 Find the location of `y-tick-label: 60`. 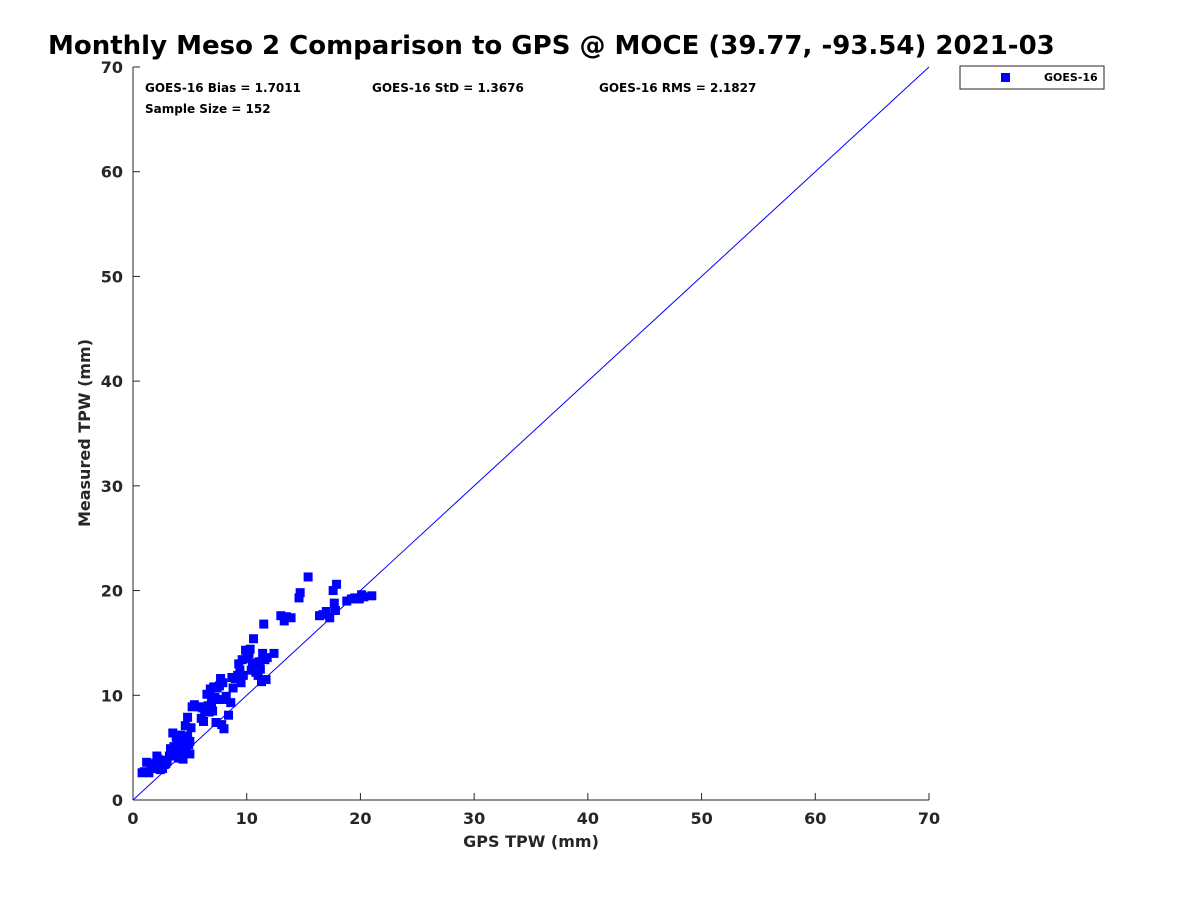

y-tick-label: 60 is located at coordinates (112, 172).